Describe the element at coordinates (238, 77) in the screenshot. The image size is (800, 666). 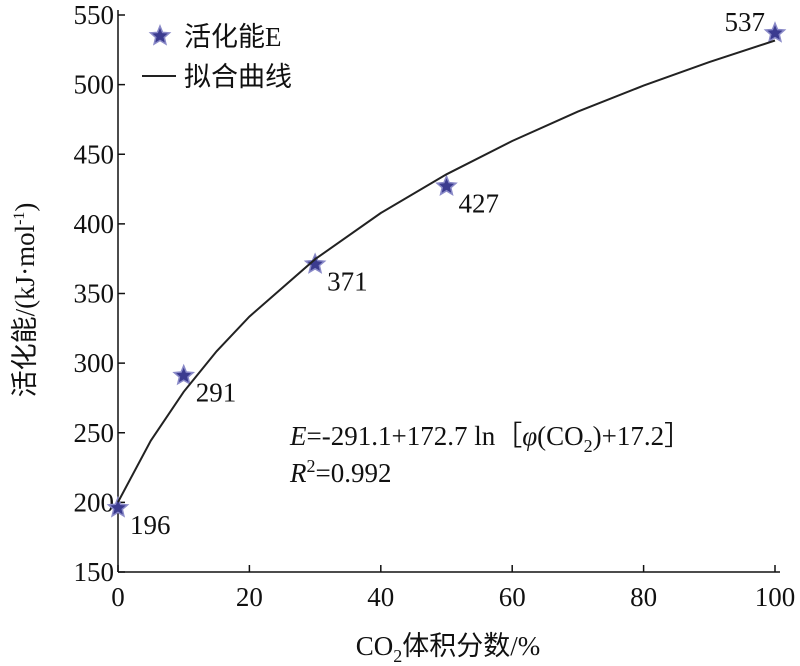
I see `legend-label: 拟合曲线` at that location.